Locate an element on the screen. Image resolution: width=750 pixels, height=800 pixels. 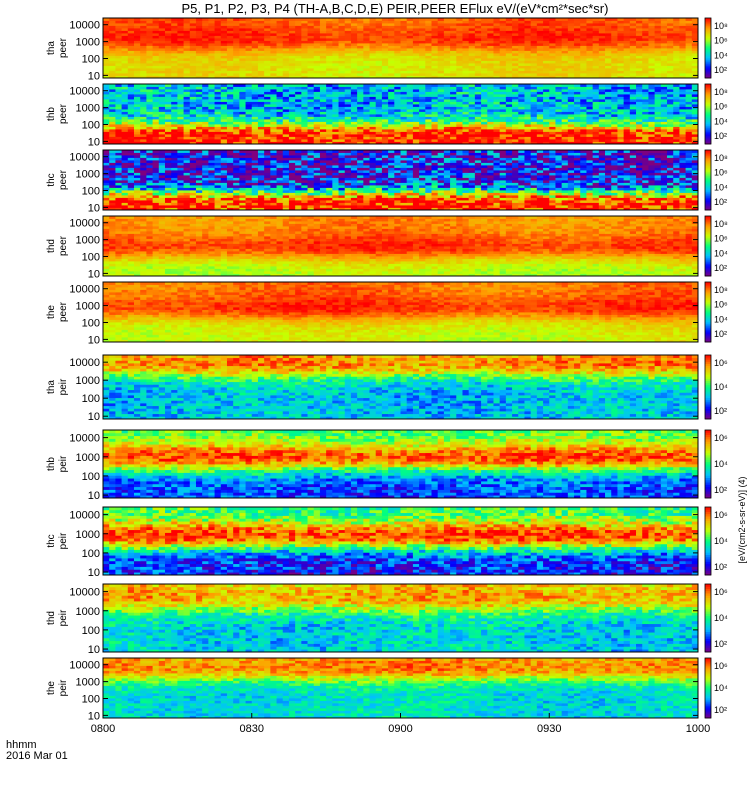
colorbar-tick-label: 10⁶ is located at coordinates (721, 41).